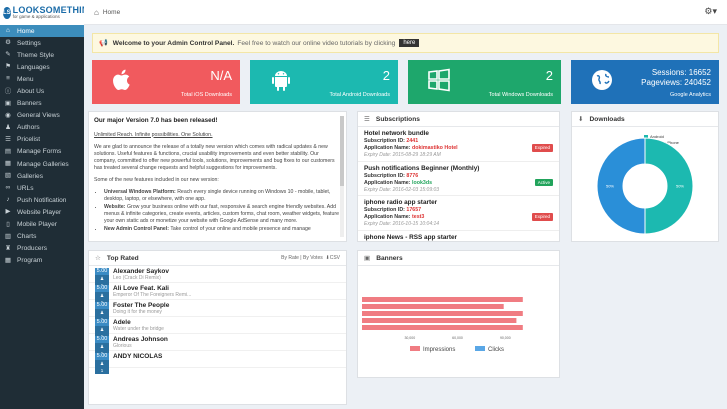 This screenshot has width=727, height=409. Describe the element at coordinates (29, 104) in the screenshot. I see `sidebar-item-label: Banners` at that location.